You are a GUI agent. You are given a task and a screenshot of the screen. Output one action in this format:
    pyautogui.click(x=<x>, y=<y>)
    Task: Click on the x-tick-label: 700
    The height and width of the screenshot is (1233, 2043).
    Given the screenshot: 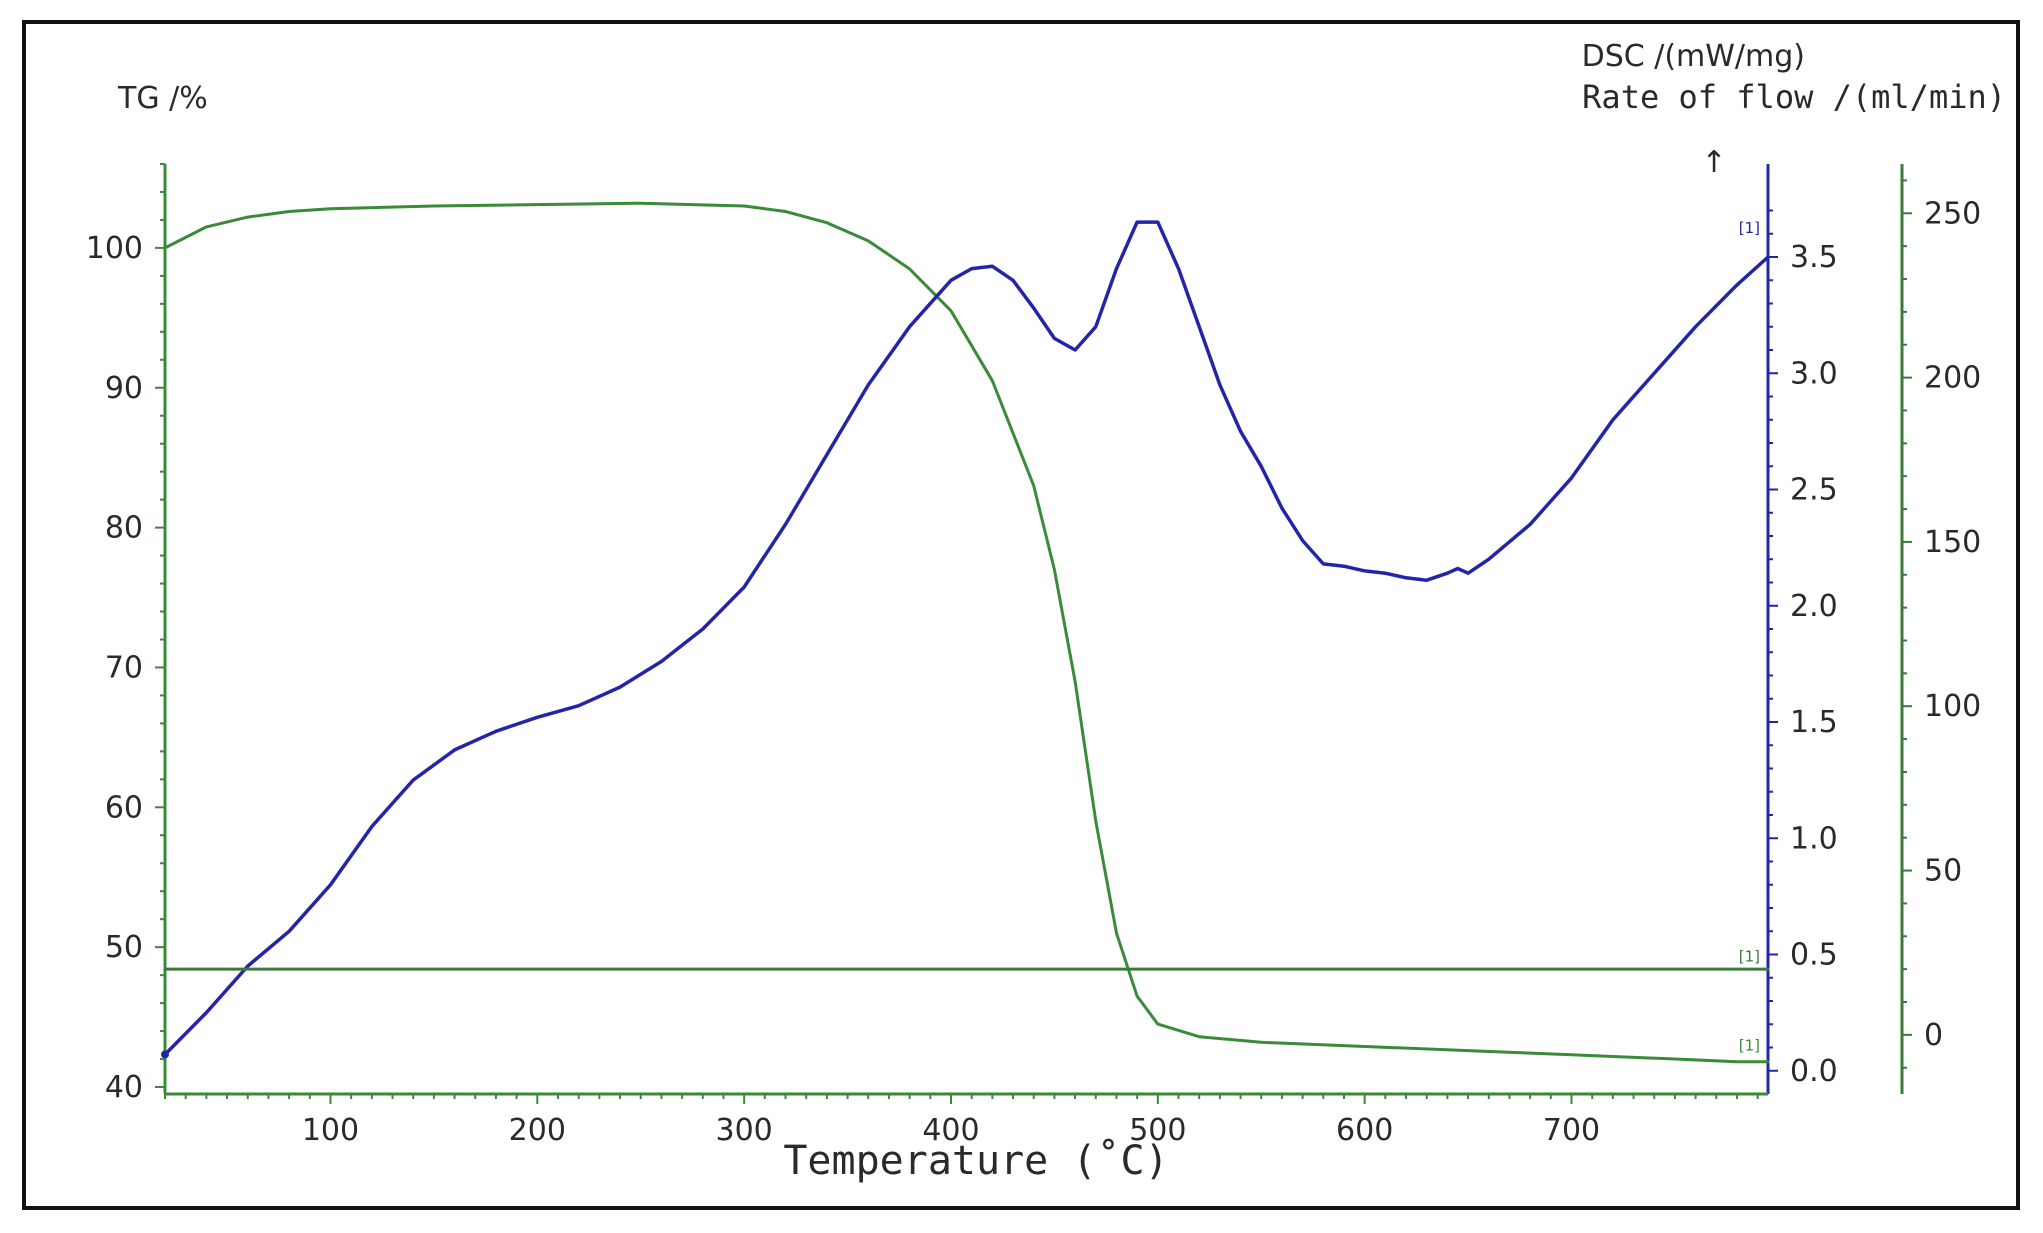 What is the action you would take?
    pyautogui.click(x=1571, y=1130)
    